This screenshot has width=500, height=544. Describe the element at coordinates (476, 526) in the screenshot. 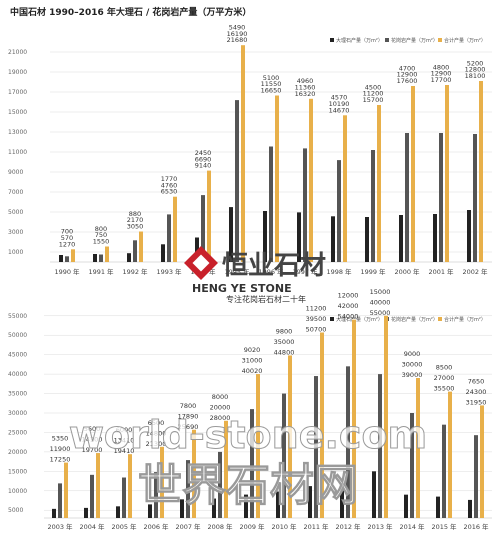

I see `x-category-label: 2016 年` at that location.